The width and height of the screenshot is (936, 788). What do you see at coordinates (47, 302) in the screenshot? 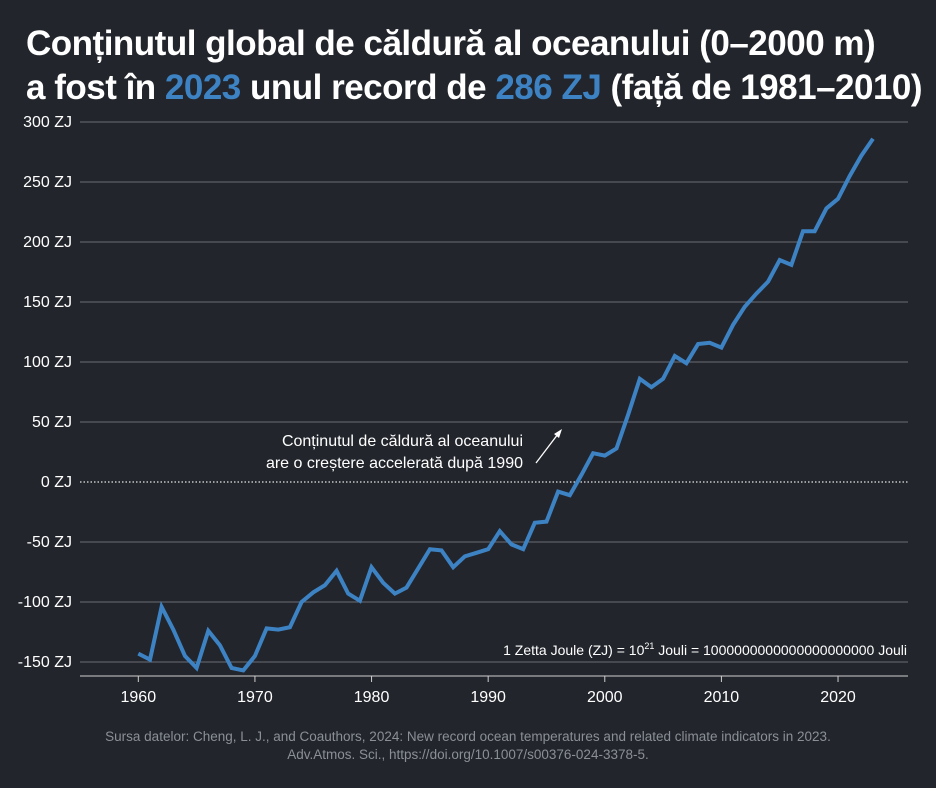
I see `y-tick-label: 150 ZJ` at bounding box center [47, 302].